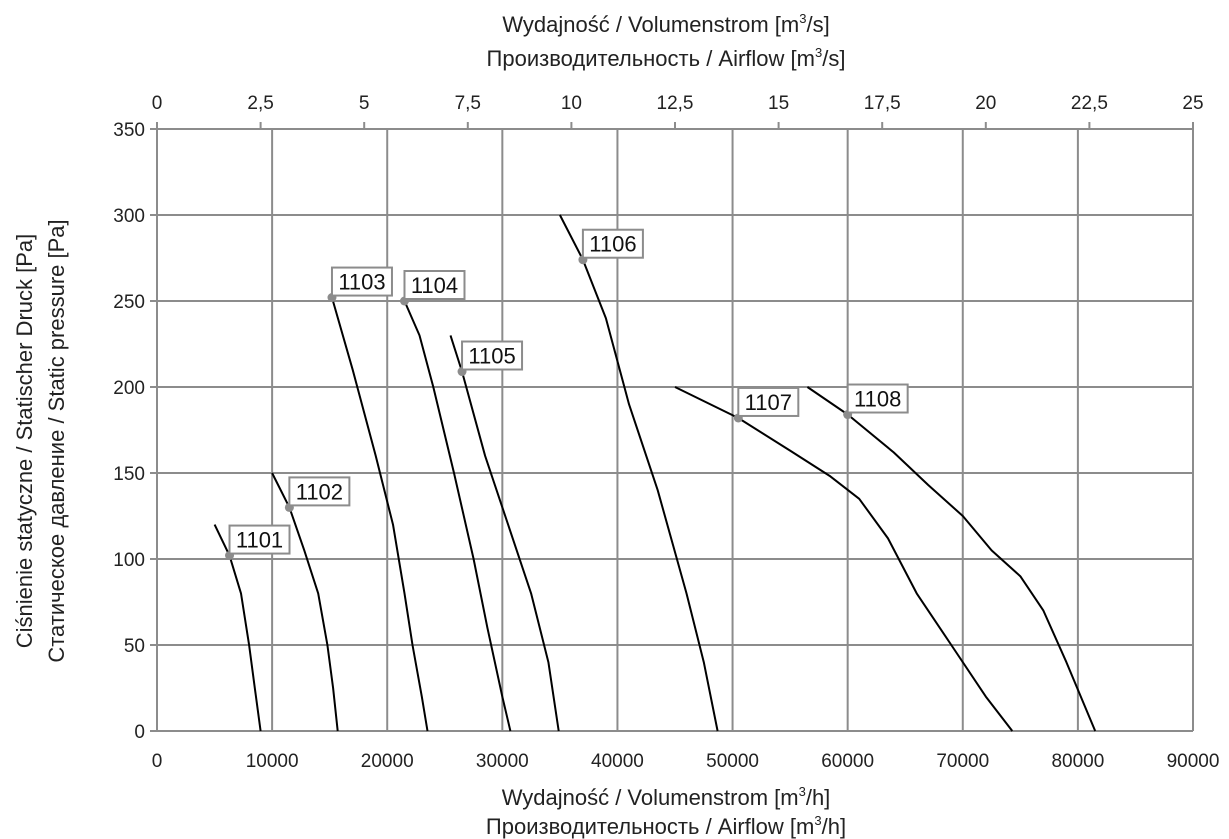 Image resolution: width=1229 pixels, height=839 pixels. Describe the element at coordinates (847, 761) in the screenshot. I see `x-tick-label: 60000` at that location.